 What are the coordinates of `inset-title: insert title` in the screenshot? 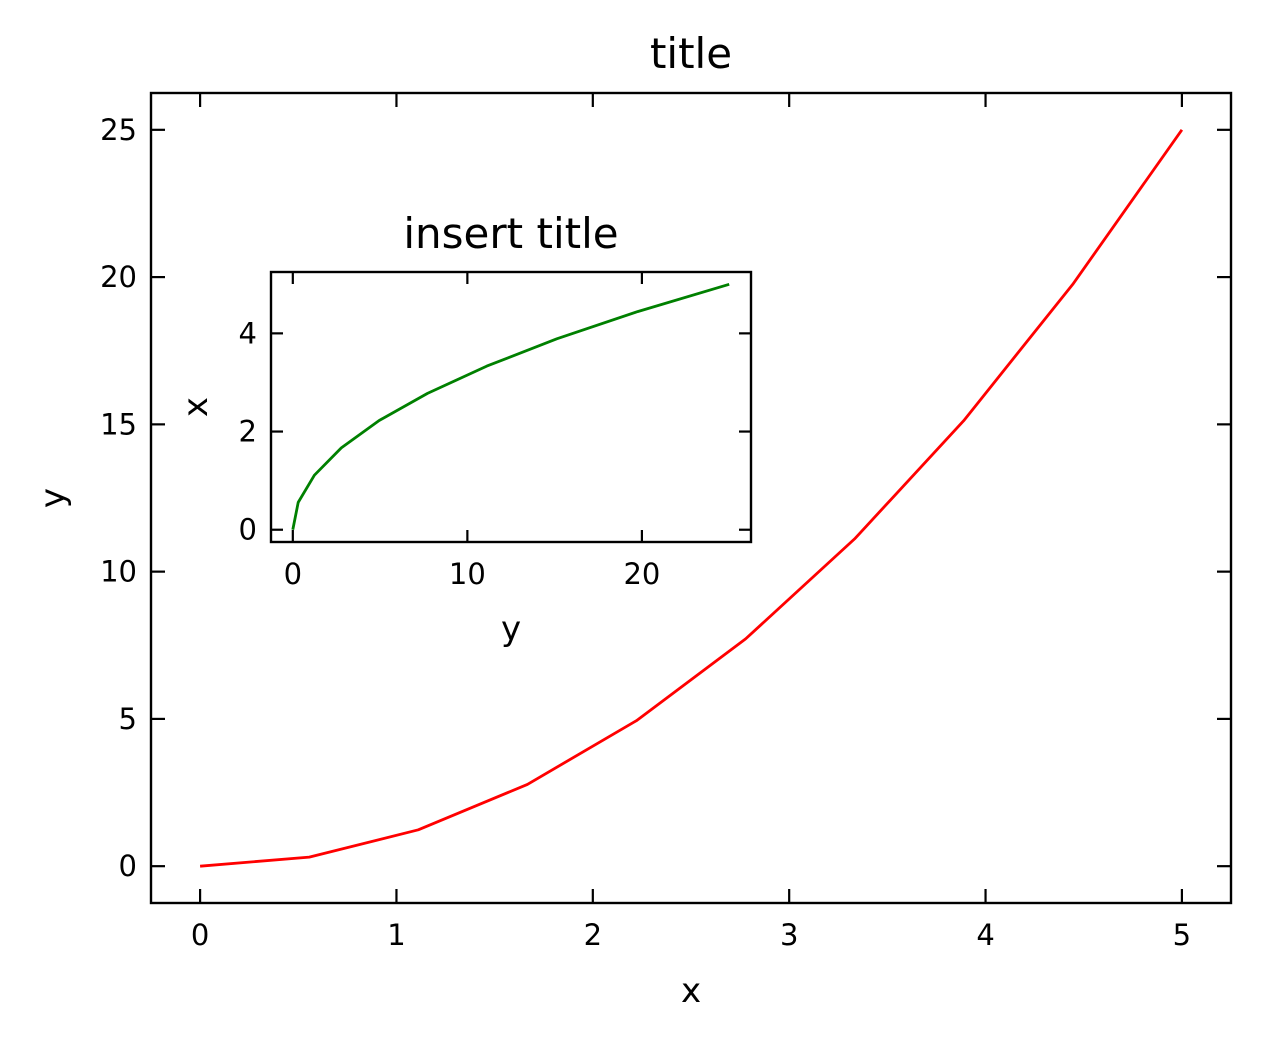 It's located at (510, 233).